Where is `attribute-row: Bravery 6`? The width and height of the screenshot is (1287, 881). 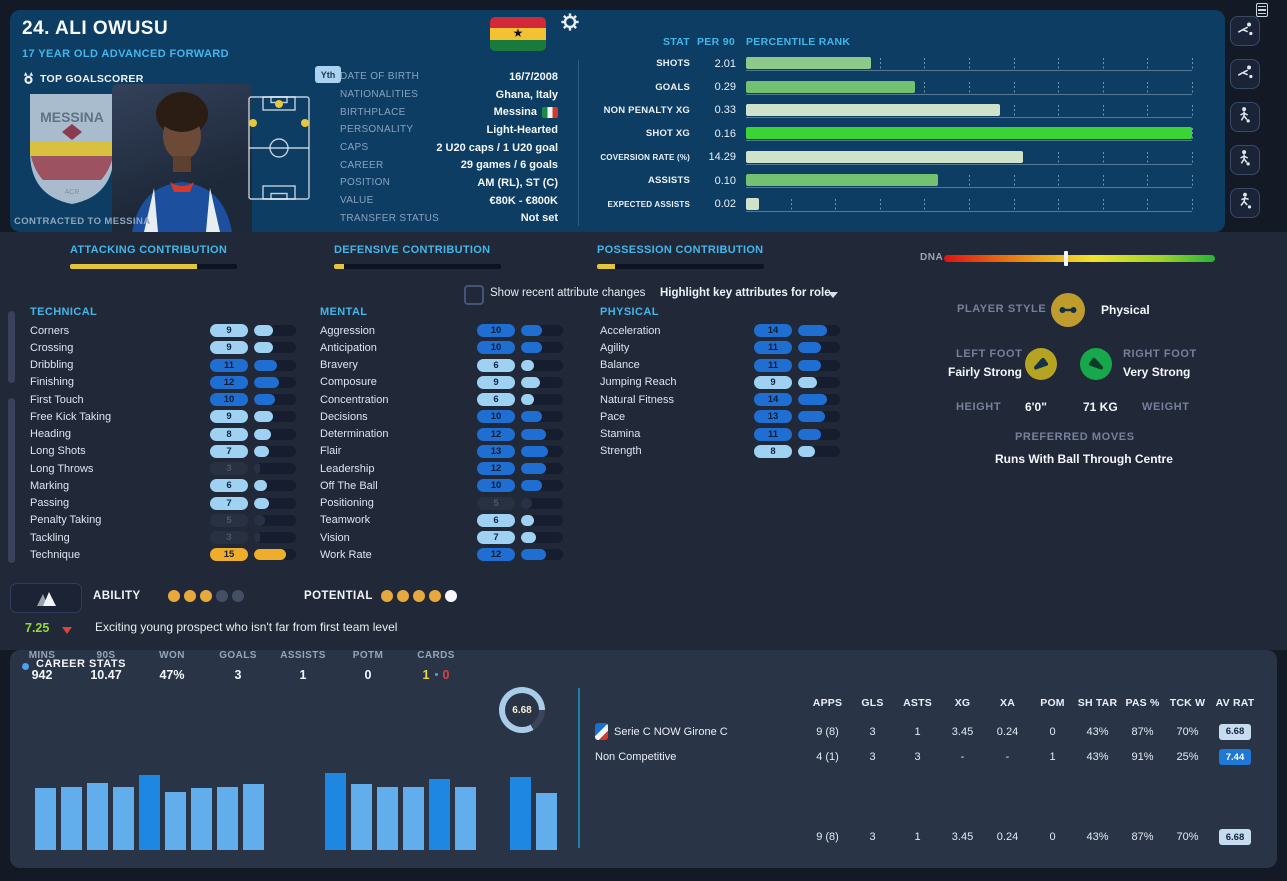
attribute-row: Bravery 6 is located at coordinates (441, 365).